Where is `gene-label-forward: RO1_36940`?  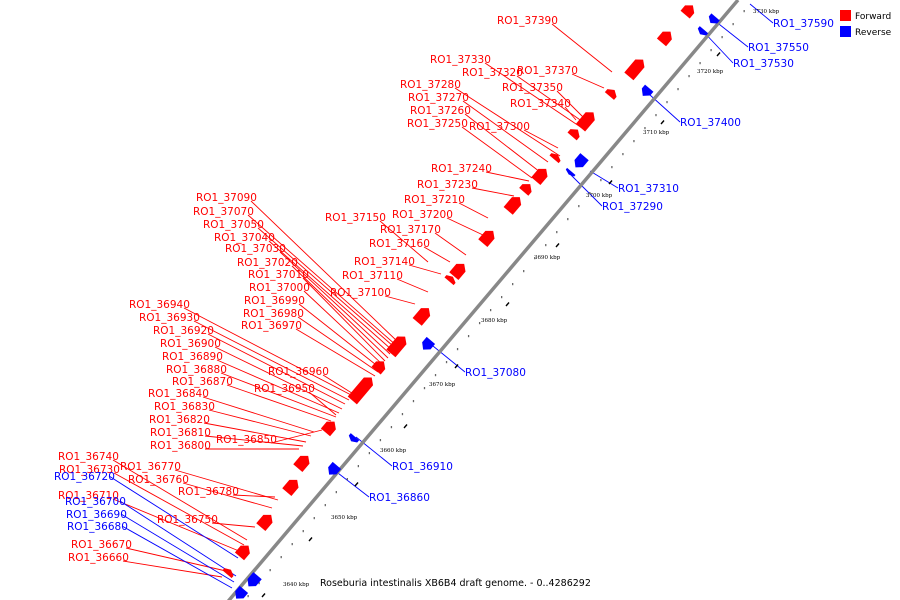 gene-label-forward: RO1_36940 is located at coordinates (159, 305).